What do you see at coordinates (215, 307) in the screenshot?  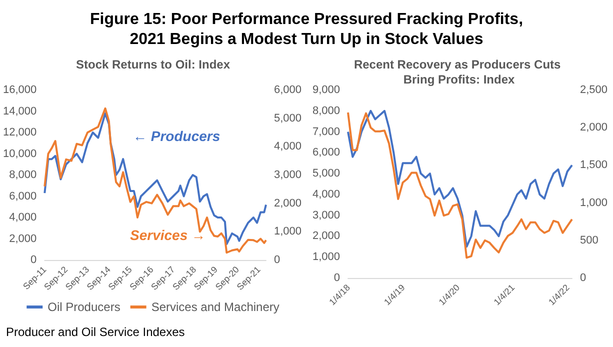 I see `legend-label: Services and Machinery` at bounding box center [215, 307].